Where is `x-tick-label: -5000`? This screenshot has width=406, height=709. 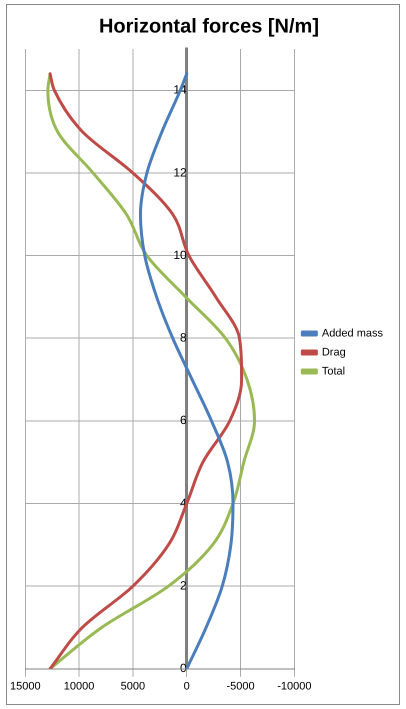
x-tick-label: -5000 is located at coordinates (240, 686).